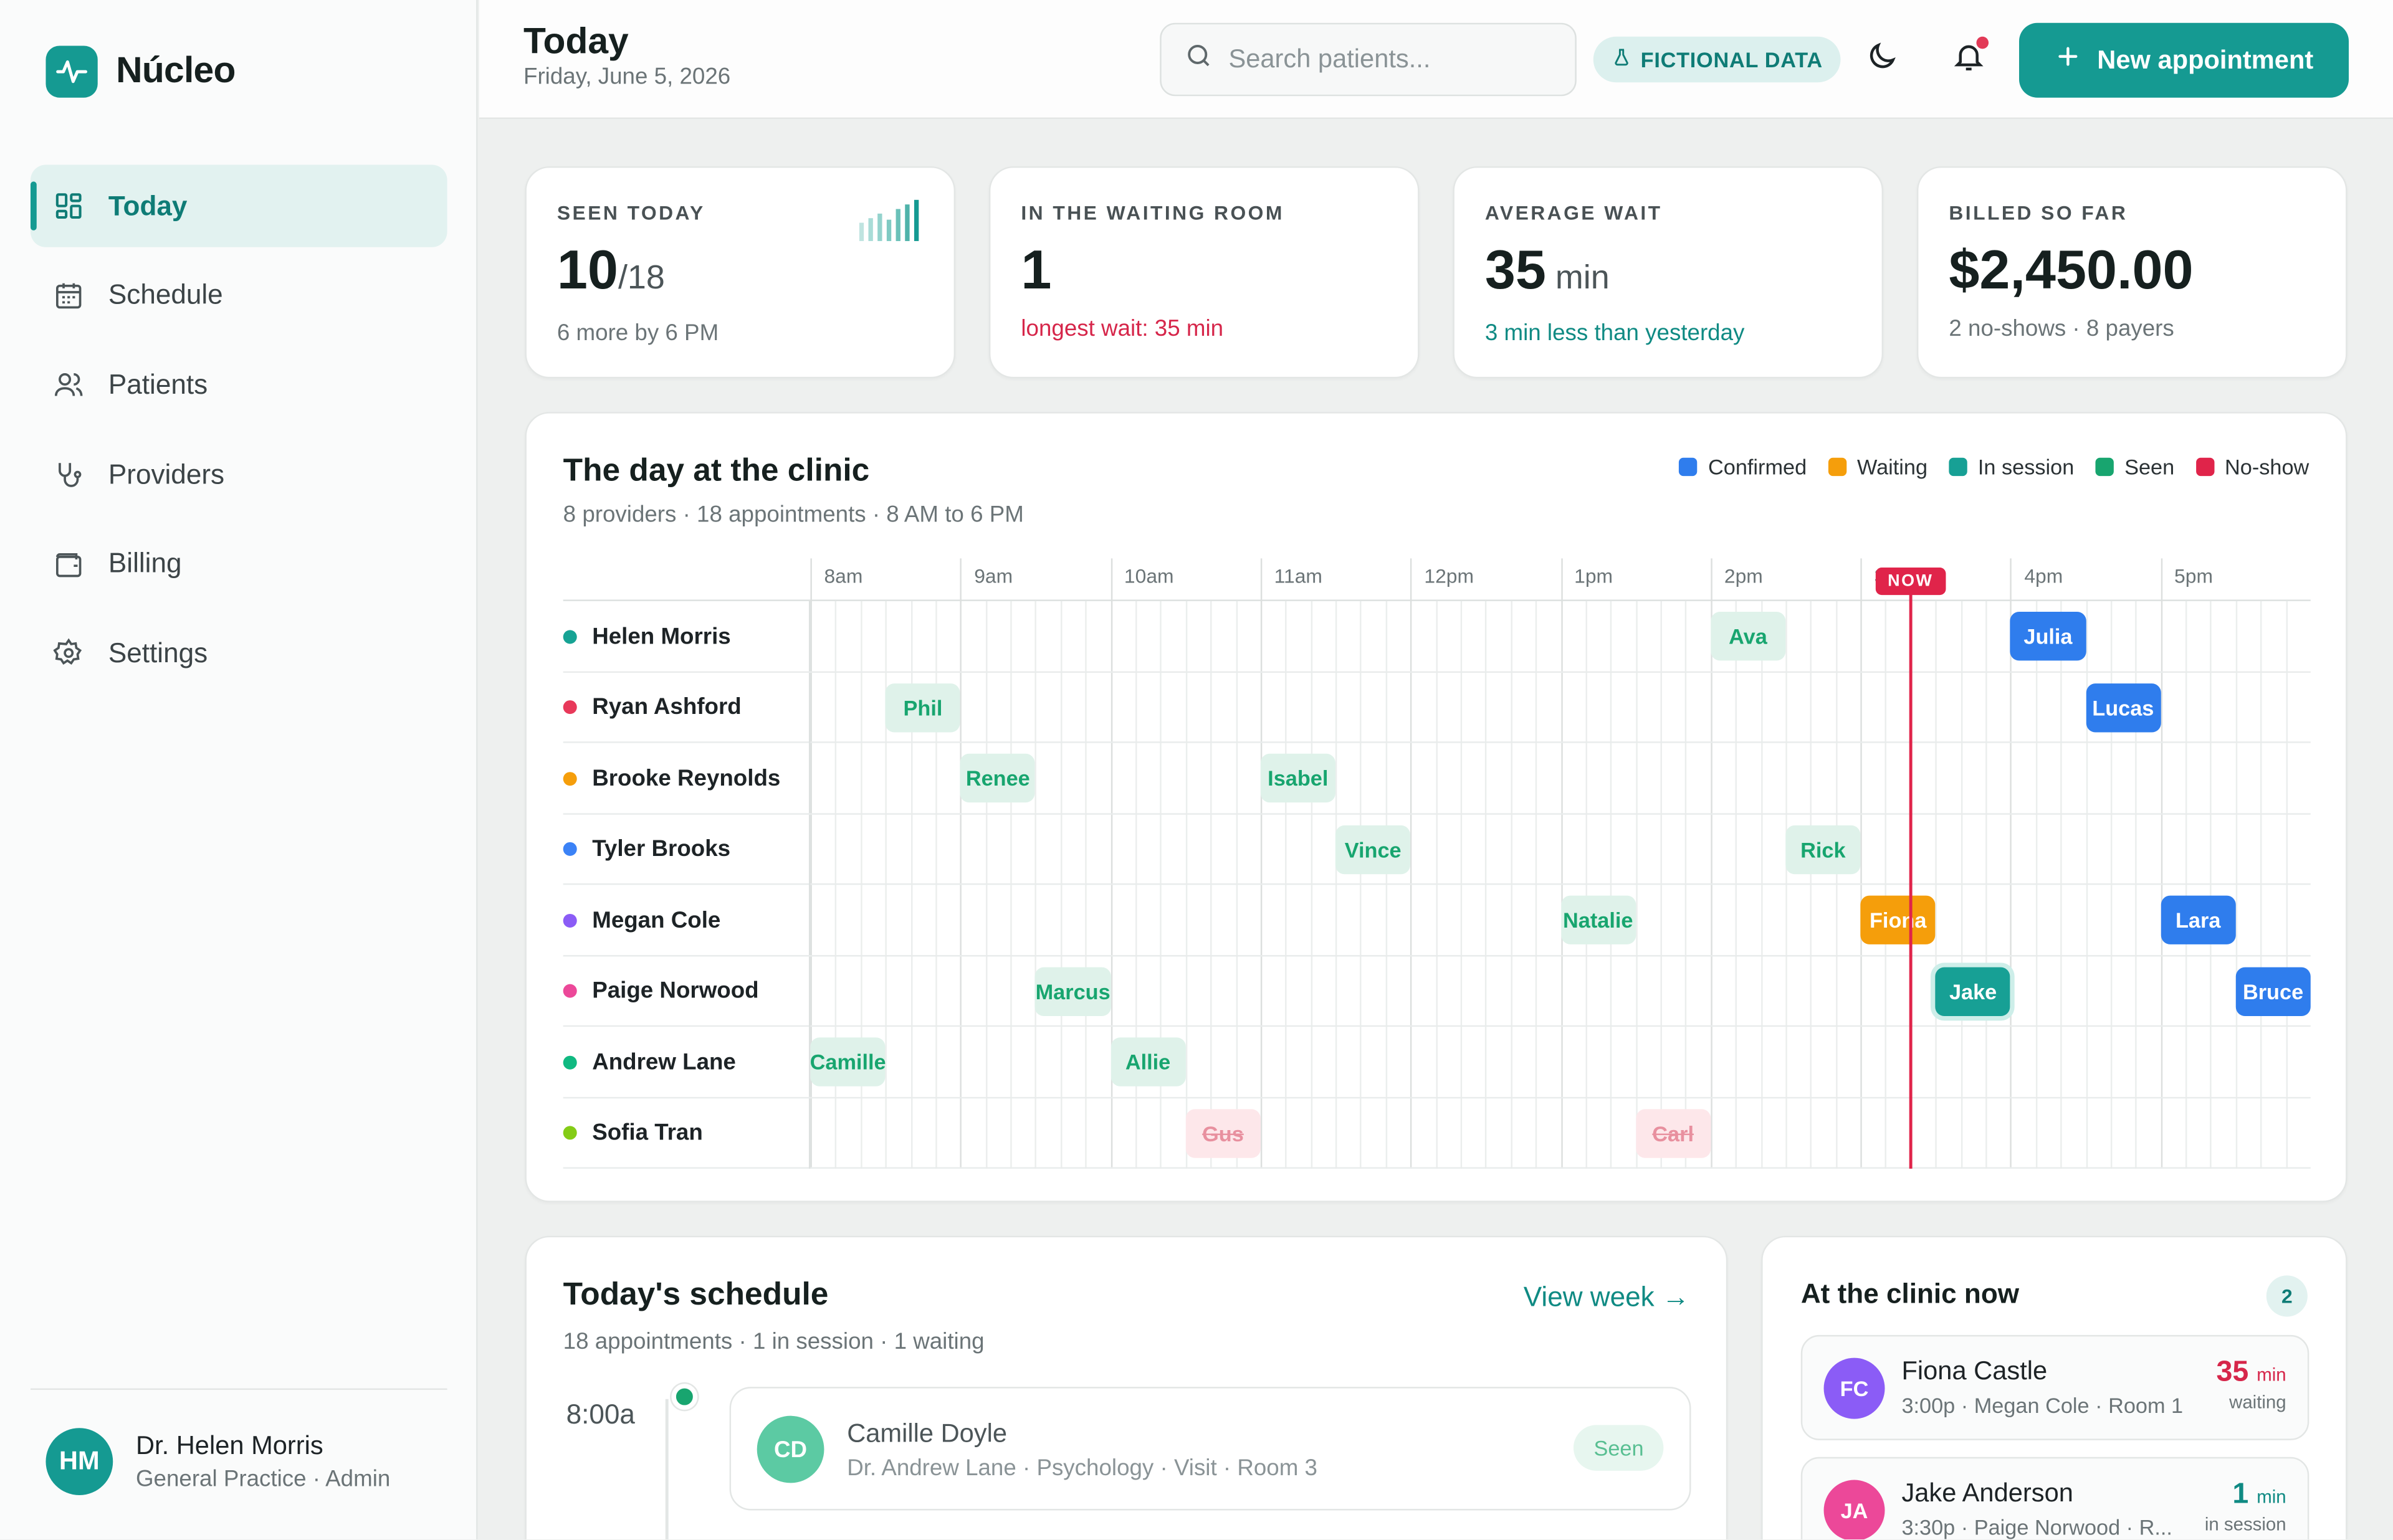 The width and height of the screenshot is (2393, 1540). I want to click on provider-row: Megan Cole, so click(1437, 921).